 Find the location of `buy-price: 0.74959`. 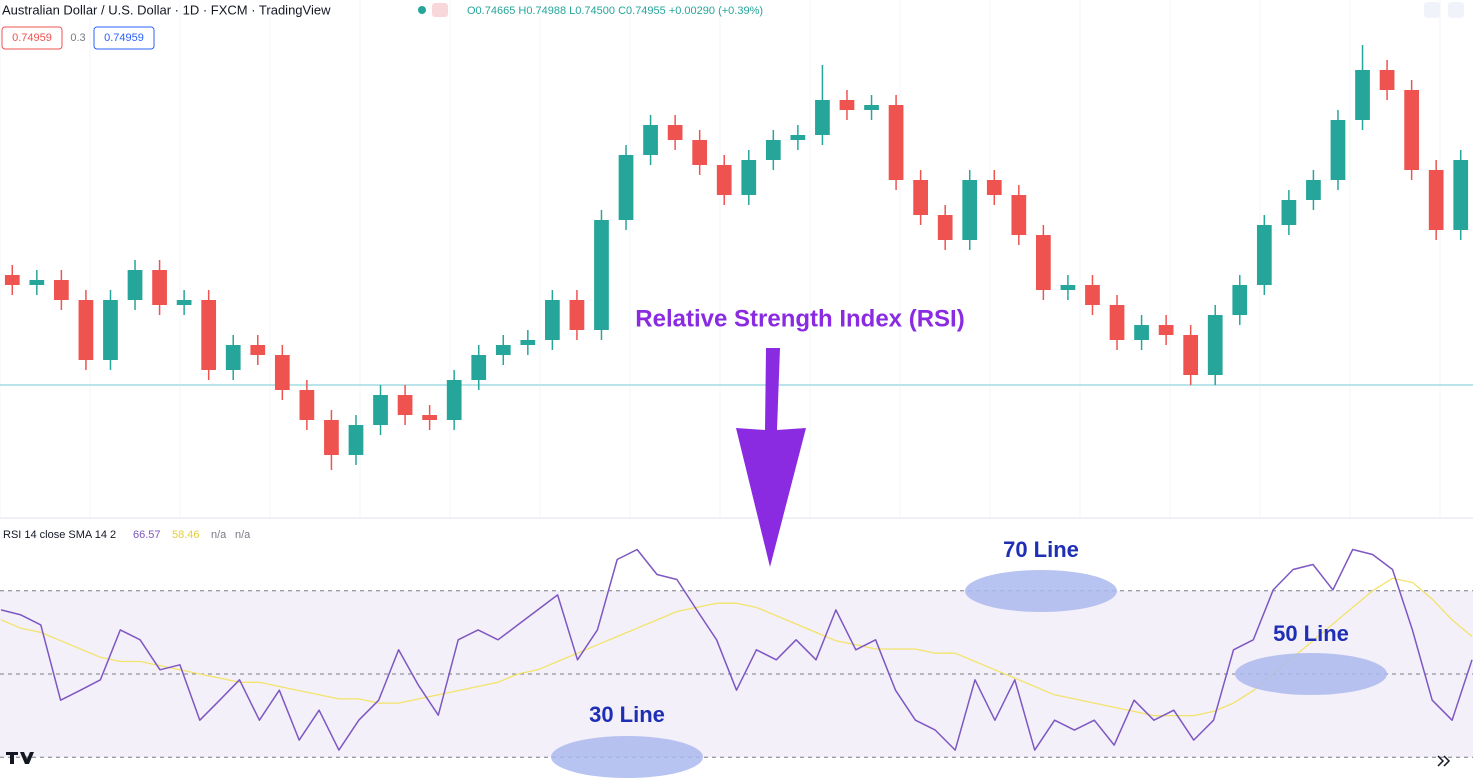

buy-price: 0.74959 is located at coordinates (124, 38).